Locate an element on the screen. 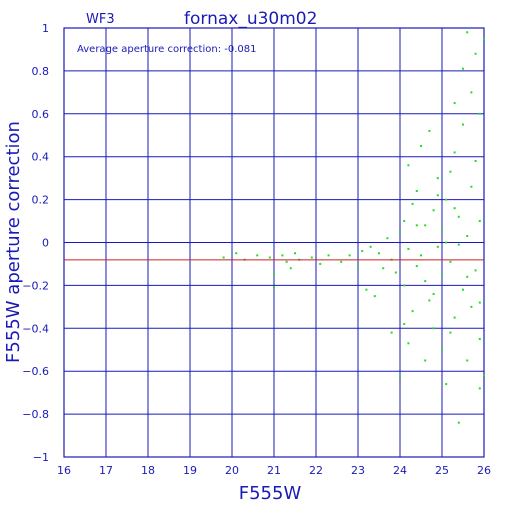 Image resolution: width=512 pixels, height=512 pixels. x-tick-label: 25 is located at coordinates (442, 470).